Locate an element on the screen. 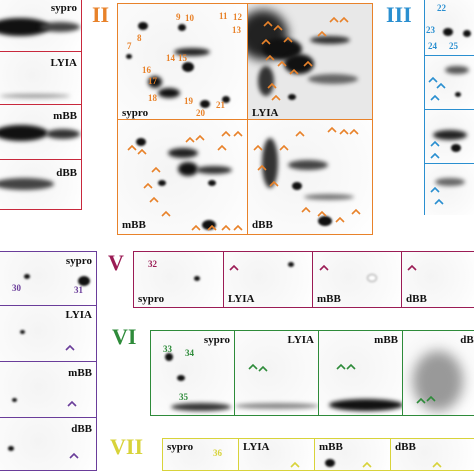 The image size is (474, 474). panel-IV-spot-30: 30 is located at coordinates (16, 288).